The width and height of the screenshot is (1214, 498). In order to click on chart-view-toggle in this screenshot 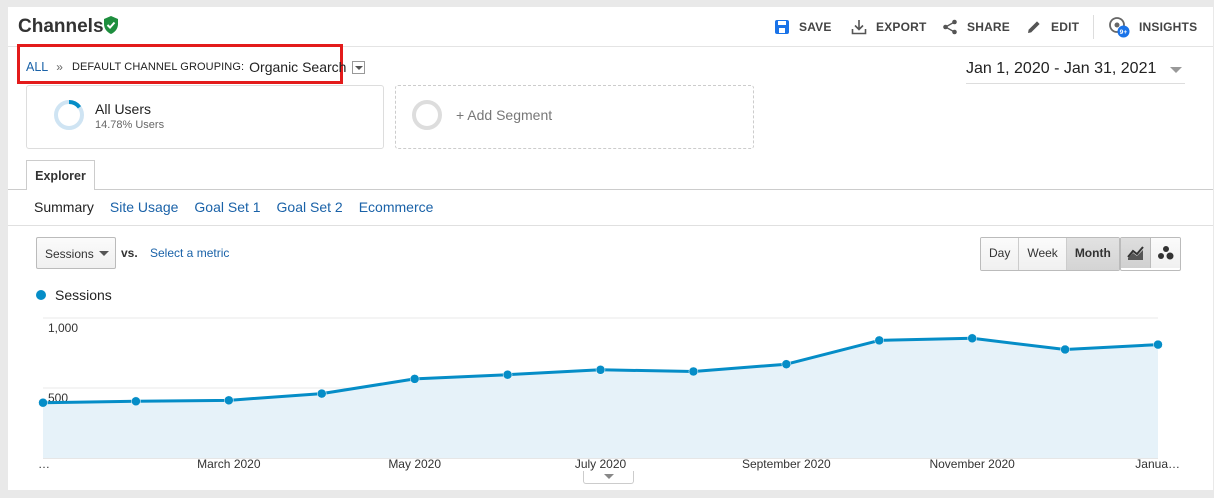, I will do `click(1150, 254)`.